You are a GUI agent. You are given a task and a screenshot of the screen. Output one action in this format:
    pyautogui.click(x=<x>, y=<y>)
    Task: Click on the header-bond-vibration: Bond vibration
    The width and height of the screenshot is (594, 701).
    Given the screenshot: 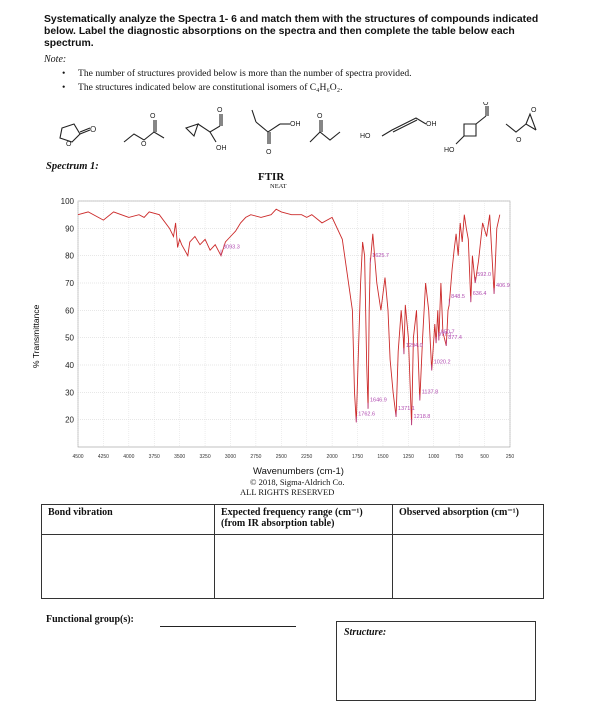 What is the action you would take?
    pyautogui.click(x=128, y=519)
    